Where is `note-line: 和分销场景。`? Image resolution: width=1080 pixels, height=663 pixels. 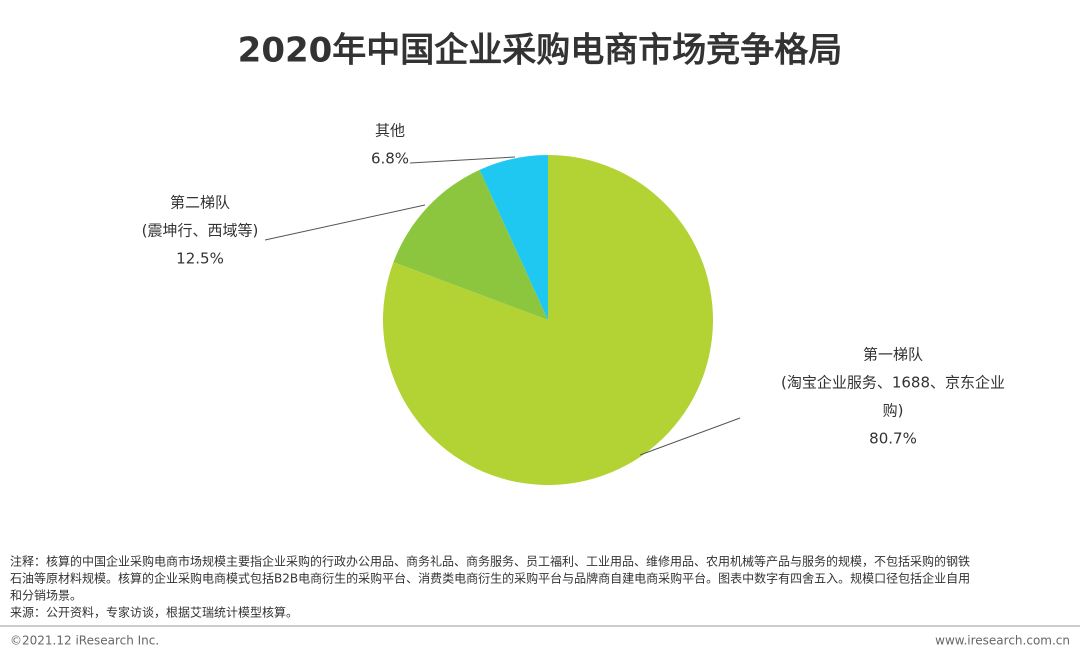
note-line: 和分销场景。 is located at coordinates (46, 596).